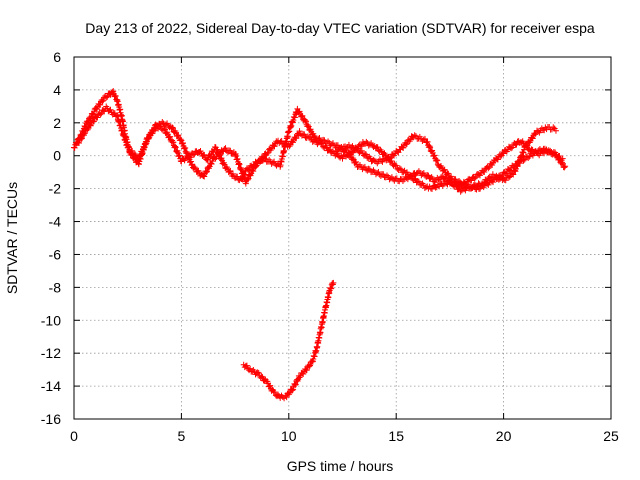 This screenshot has width=640, height=480. Describe the element at coordinates (289, 436) in the screenshot. I see `x-tick-label: 10` at that location.